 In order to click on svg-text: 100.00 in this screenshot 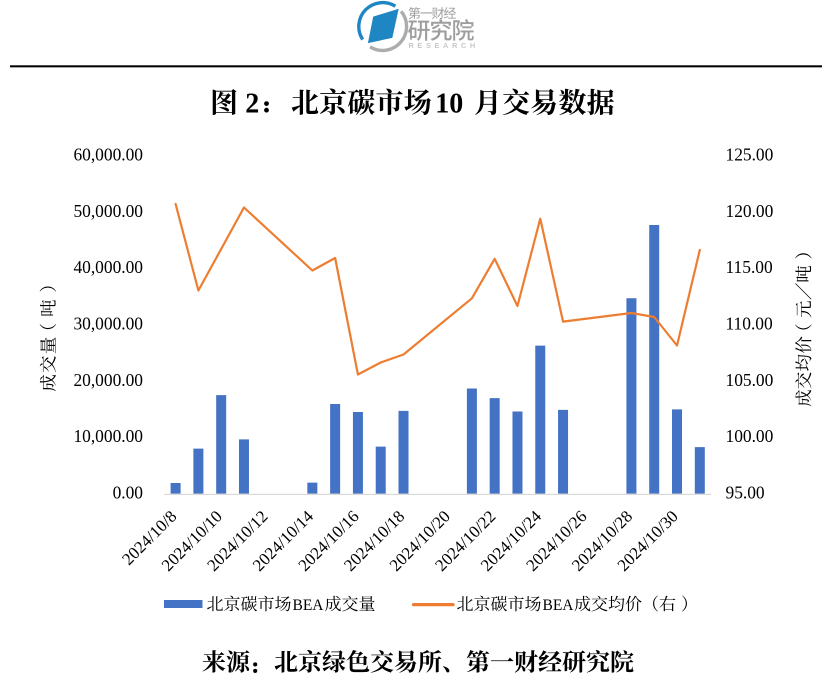, I will do `click(750, 436)`.